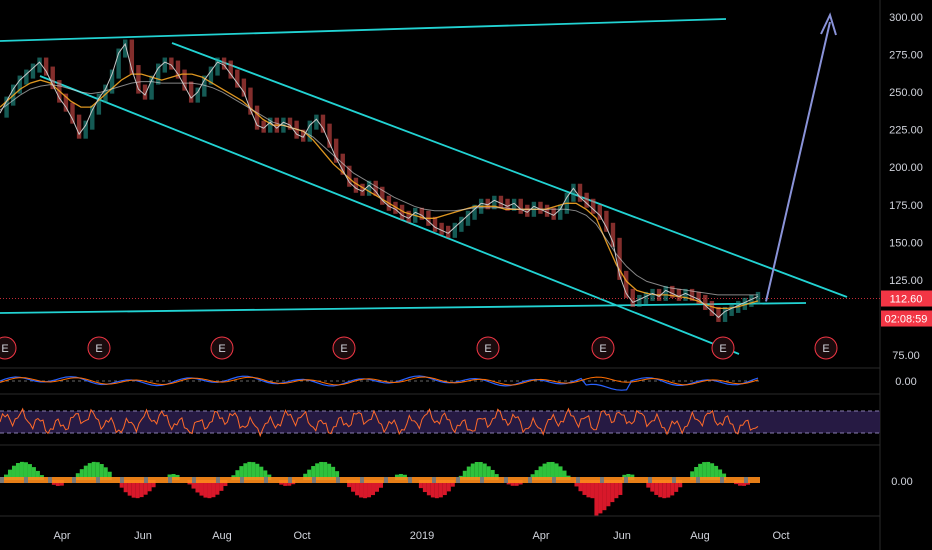 The height and width of the screenshot is (550, 932). I want to click on macd-axis-label: 0.00, so click(905, 382).